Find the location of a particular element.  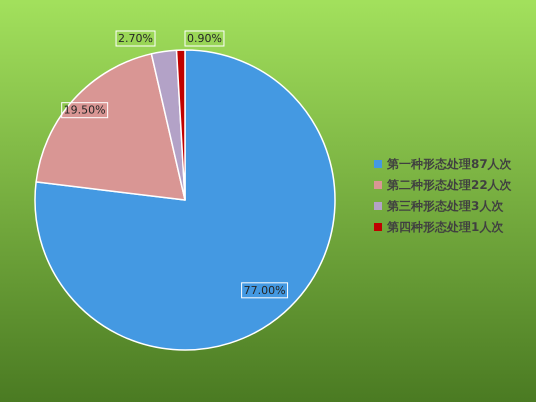

legend-label: 第二种形态处理22人次 is located at coordinates (449, 185).